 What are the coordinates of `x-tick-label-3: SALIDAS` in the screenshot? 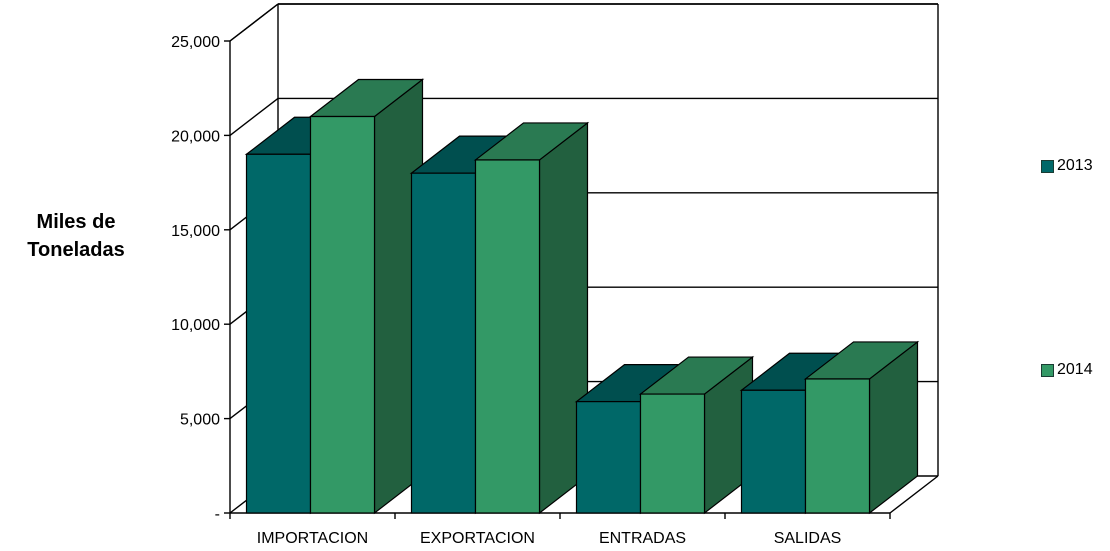 It's located at (808, 538).